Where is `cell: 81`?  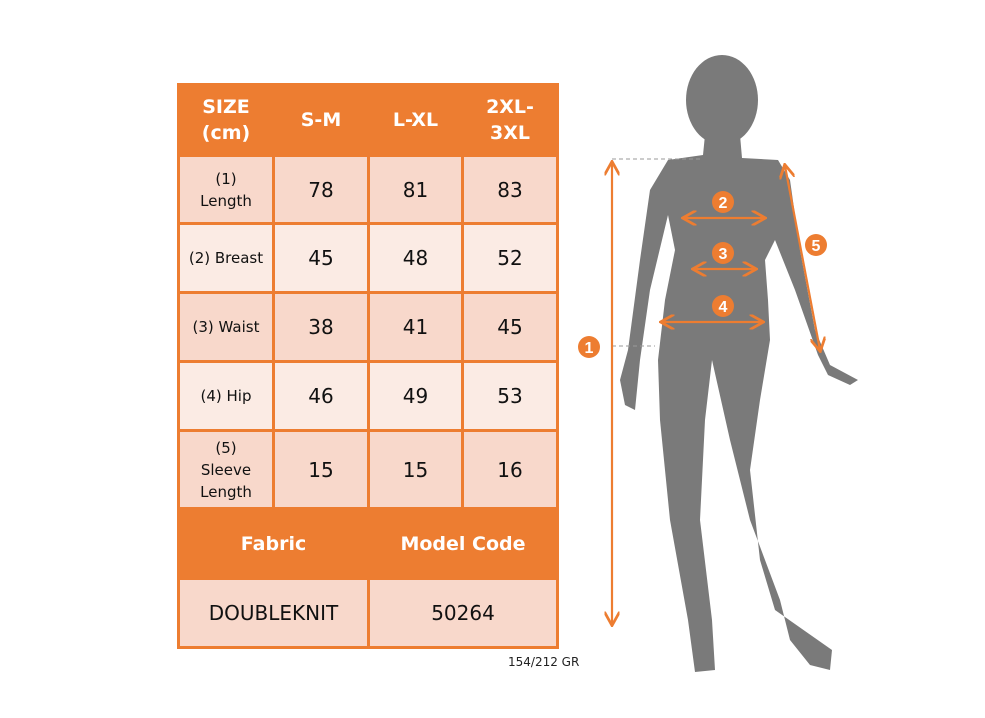
cell: 81 is located at coordinates (415, 189).